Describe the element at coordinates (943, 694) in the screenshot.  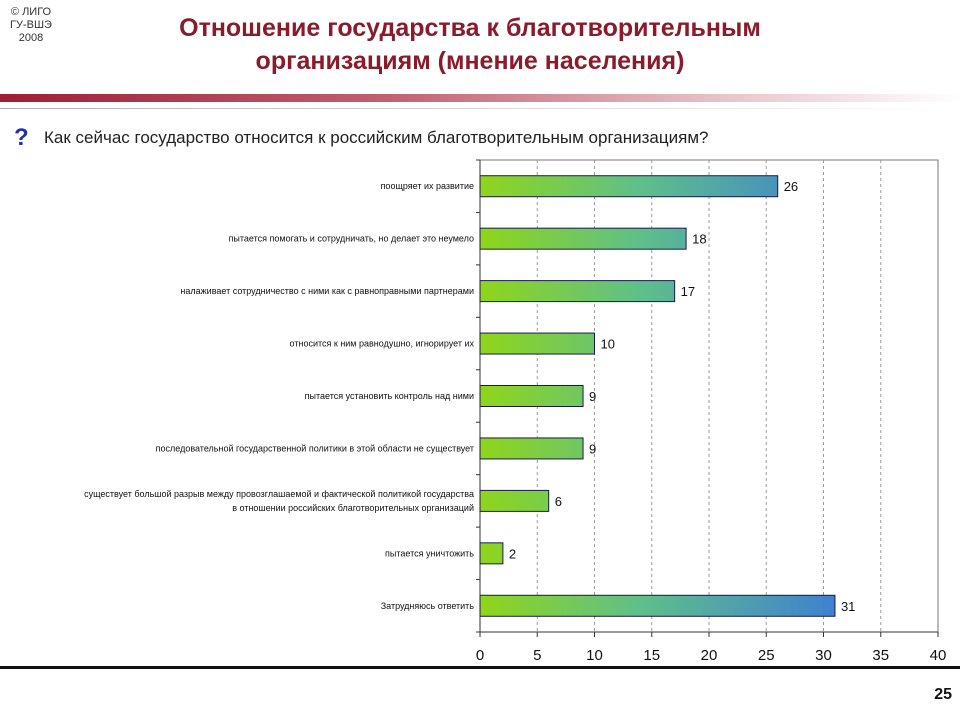
I see `page-number: 25` at that location.